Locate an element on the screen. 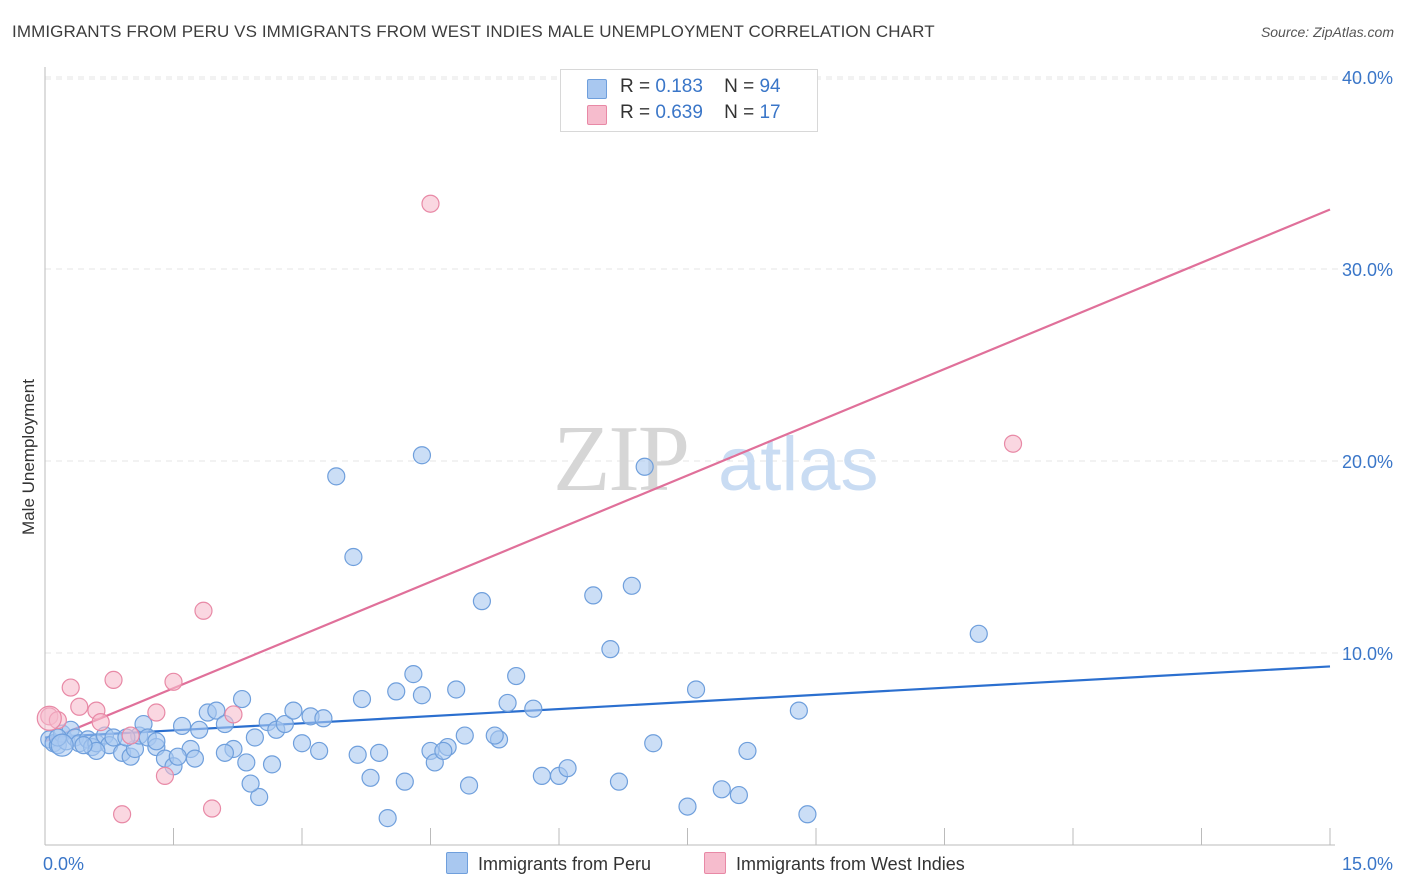 The height and width of the screenshot is (892, 1406). peru-r-label: R = is located at coordinates (635, 86).